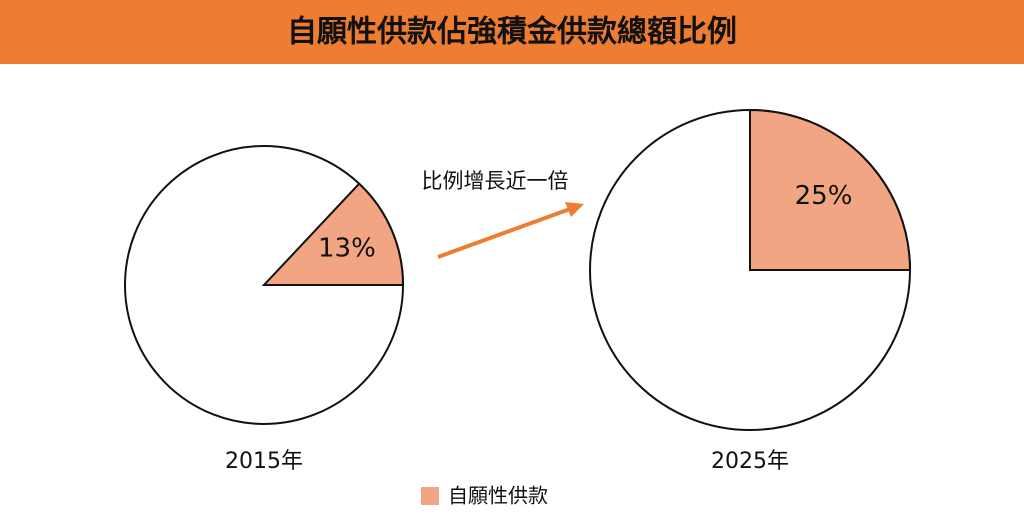  I want to click on pie-label: 2025年, so click(750, 461).